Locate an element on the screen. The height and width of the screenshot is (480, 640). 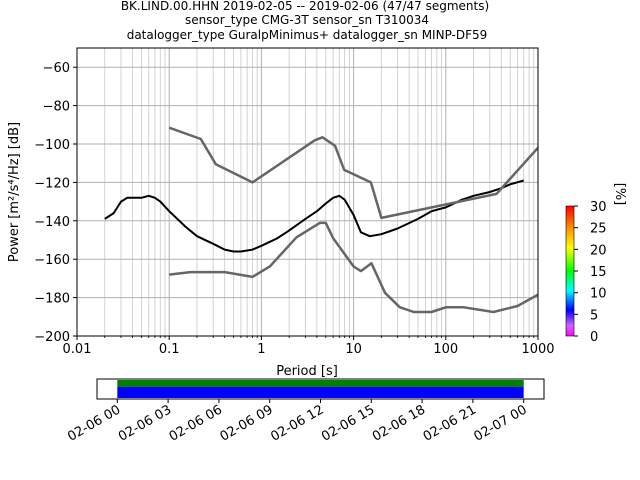
y-tick-label: −180 is located at coordinates (52, 299).